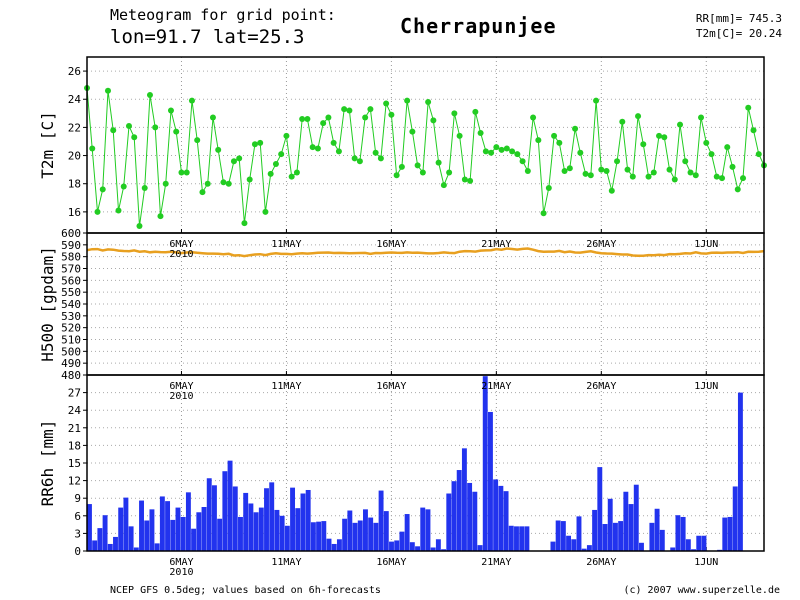  What do you see at coordinates (77, 516) in the screenshot?
I see `y-tick-label: 6` at bounding box center [77, 516].